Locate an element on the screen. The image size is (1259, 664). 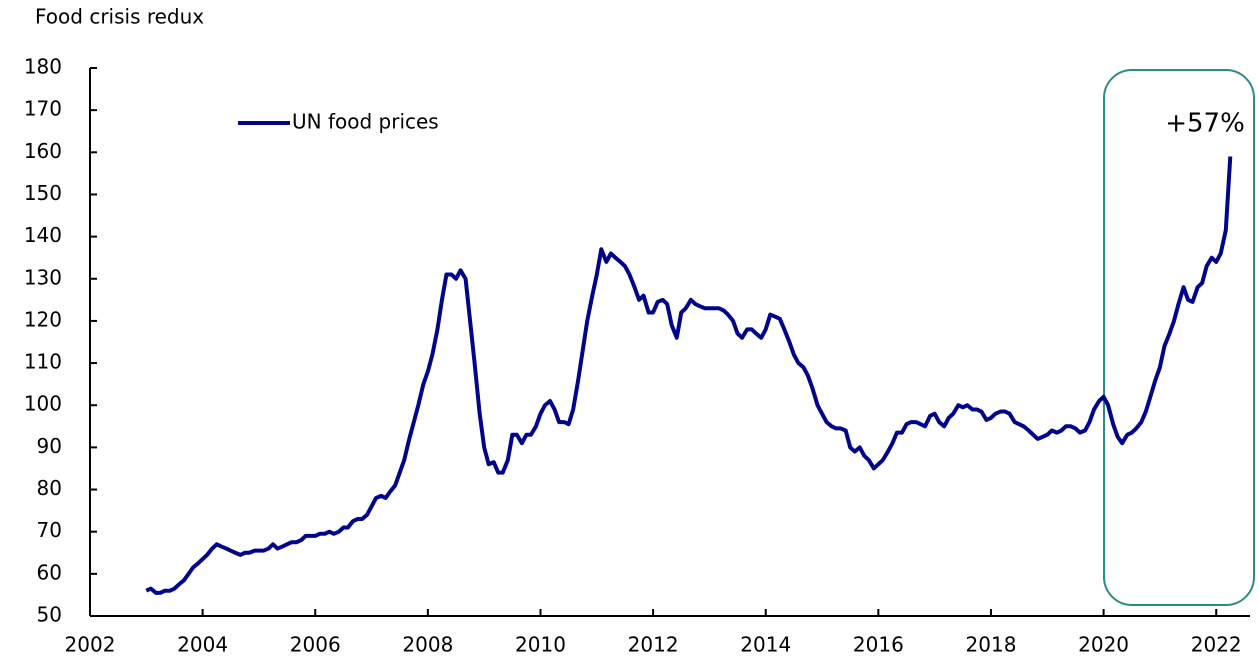
y-tick-label: 140 is located at coordinates (43, 235).